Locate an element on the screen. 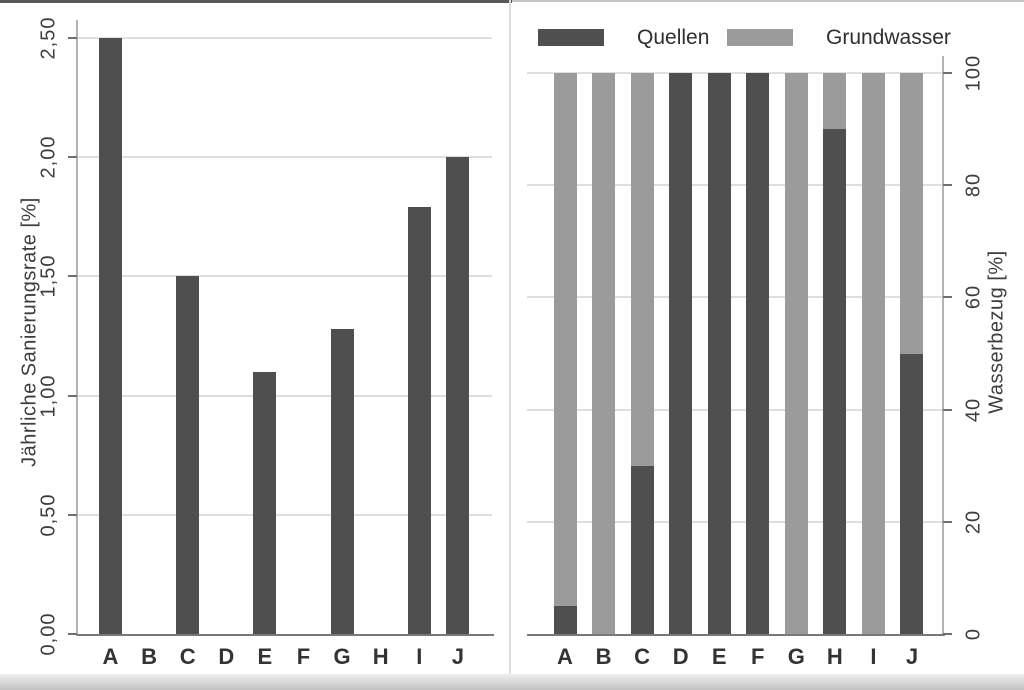  figure-top-border-right is located at coordinates (768, 1).